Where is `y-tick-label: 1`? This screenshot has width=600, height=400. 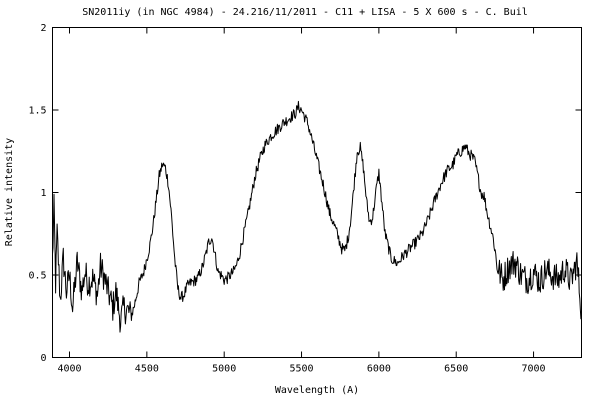
y-tick-label: 1 is located at coordinates (43, 193).